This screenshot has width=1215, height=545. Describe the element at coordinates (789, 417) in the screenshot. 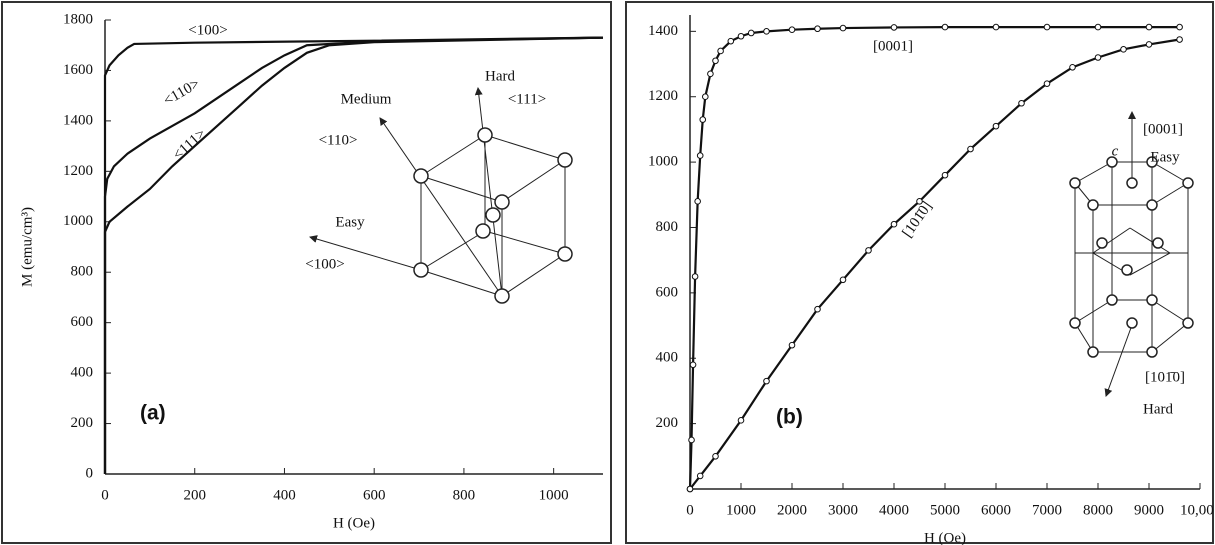

I see `panel-label: (b)` at that location.